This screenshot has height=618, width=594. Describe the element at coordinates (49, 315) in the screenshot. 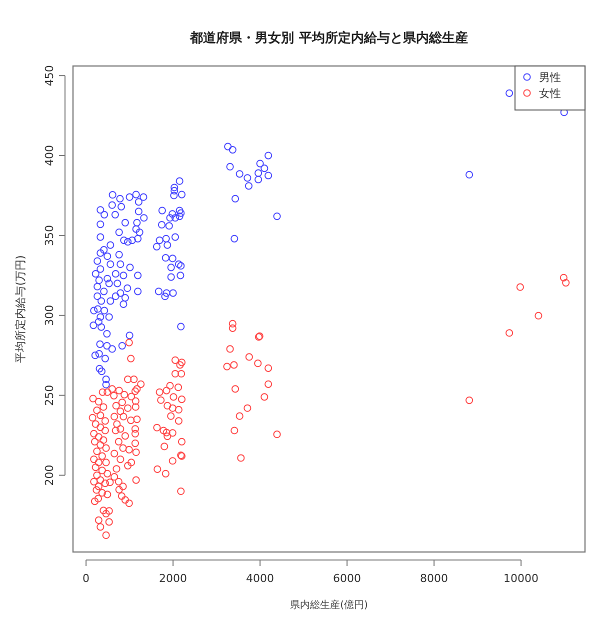

I see `y-tick-label: 300` at that location.